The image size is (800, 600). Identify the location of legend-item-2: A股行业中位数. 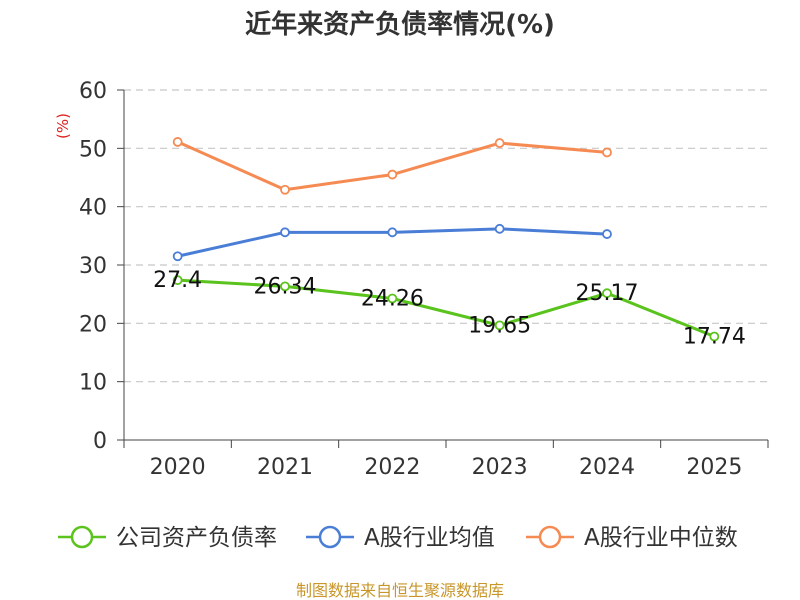
(632, 538).